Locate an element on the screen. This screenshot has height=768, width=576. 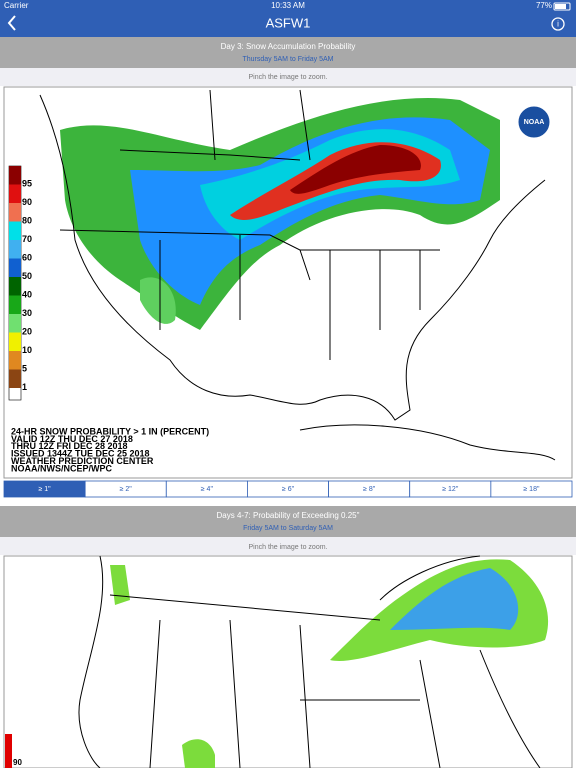
legend-label: 40 is located at coordinates (27, 294).